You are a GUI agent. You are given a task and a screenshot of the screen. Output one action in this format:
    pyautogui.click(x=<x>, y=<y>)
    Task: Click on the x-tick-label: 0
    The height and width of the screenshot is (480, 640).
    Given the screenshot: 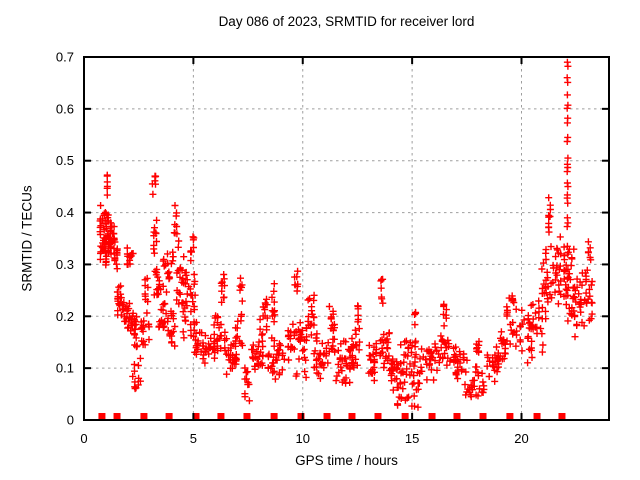 What is the action you would take?
    pyautogui.click(x=83, y=438)
    